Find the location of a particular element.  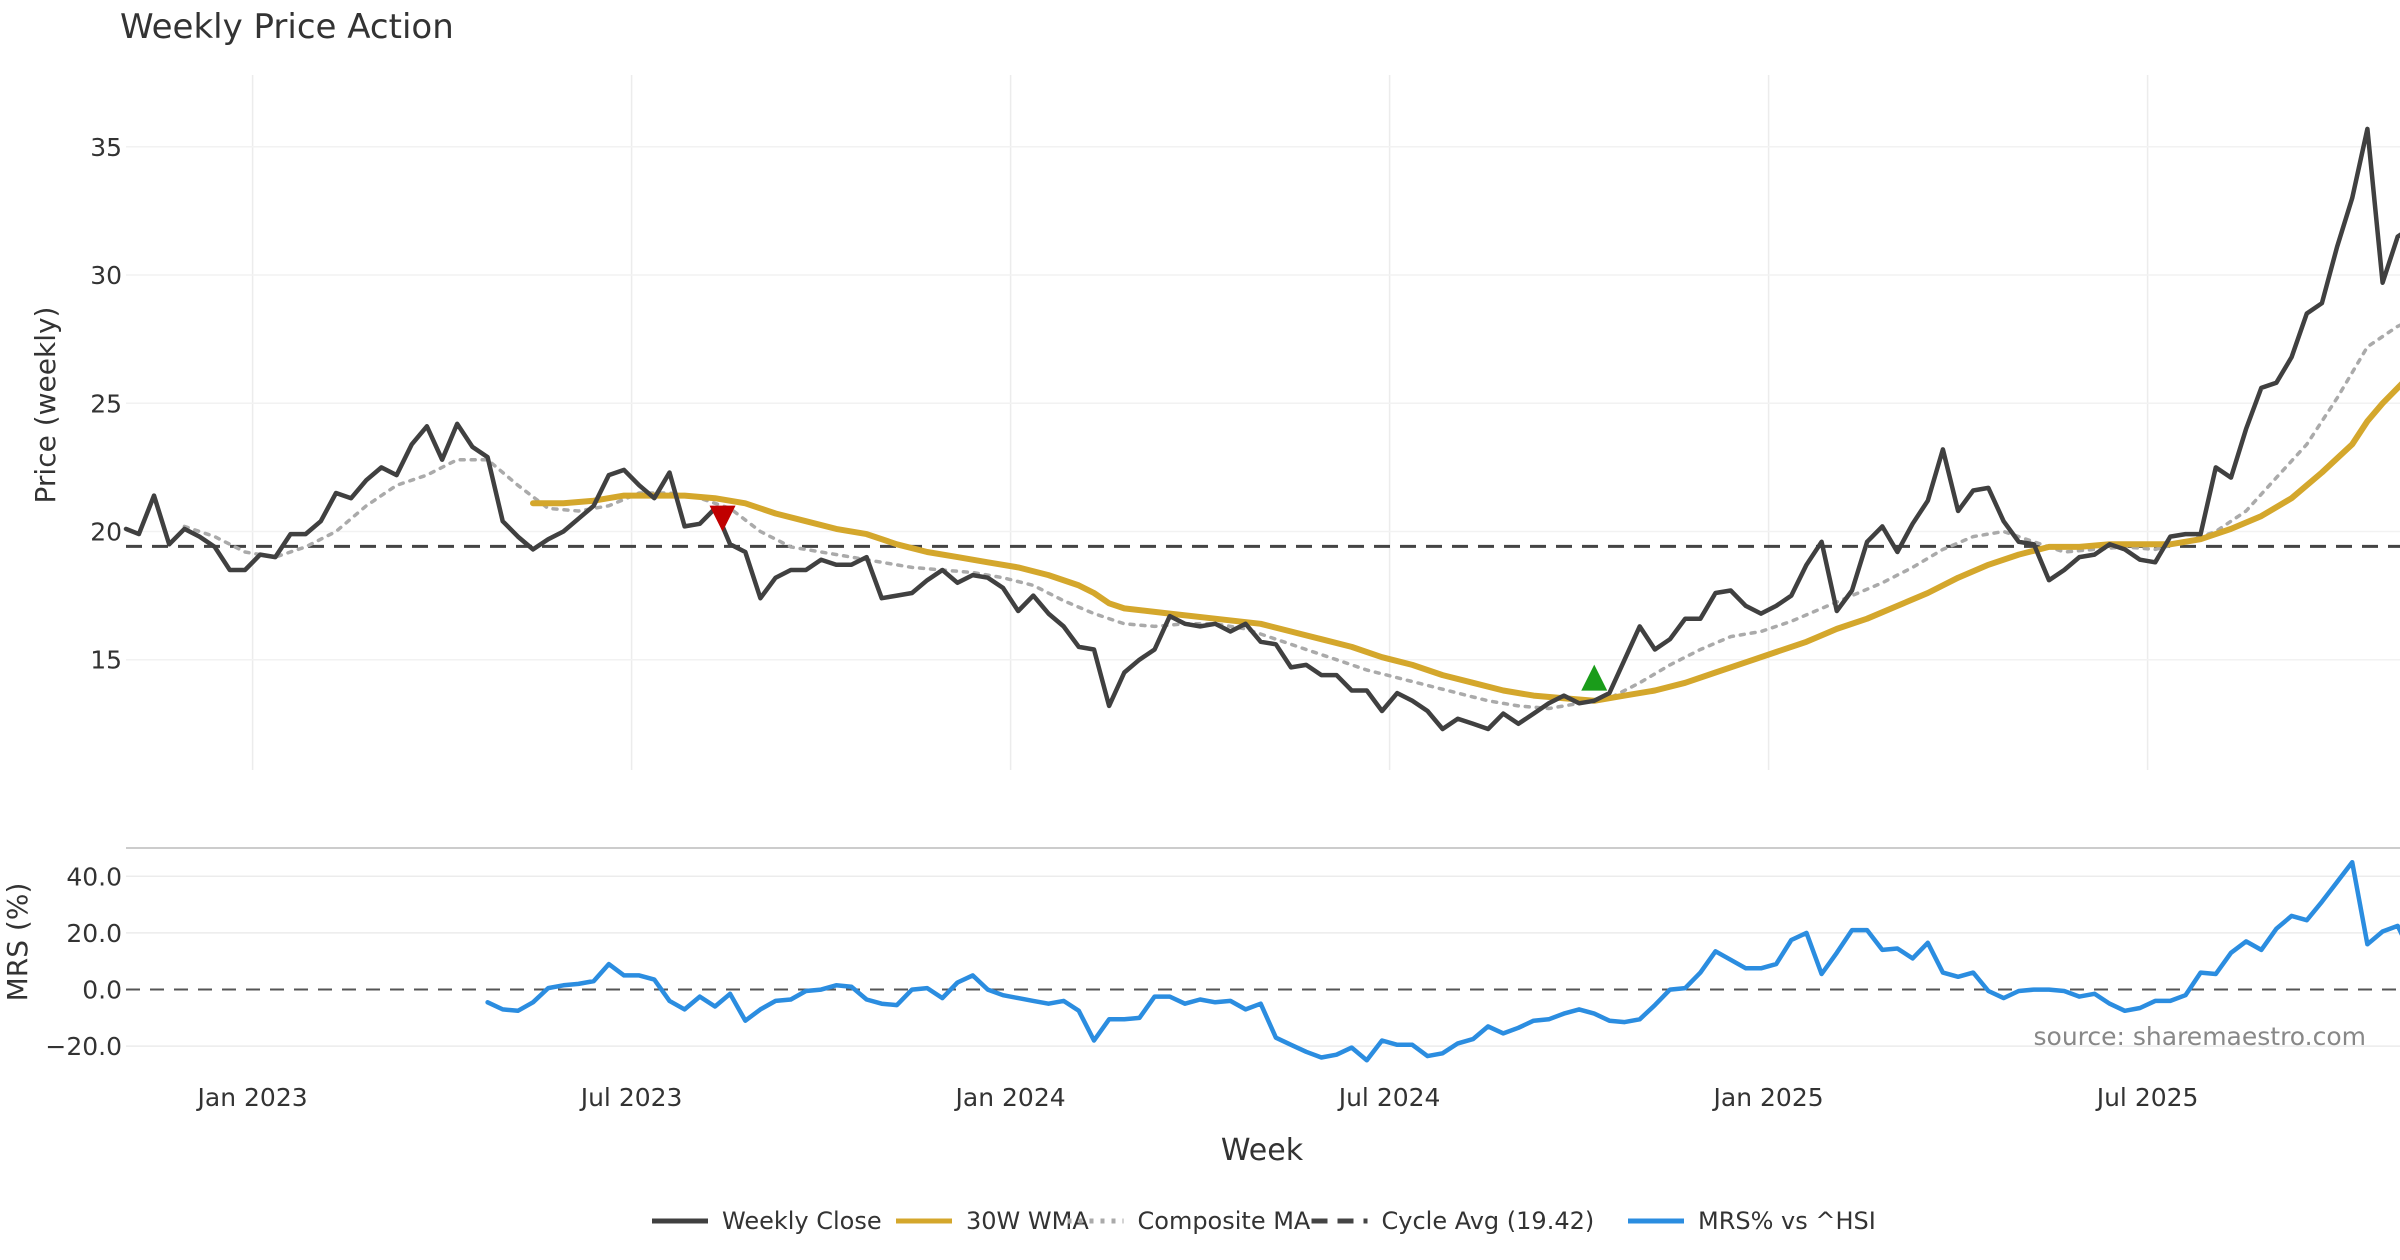

price-y-tick-label: 20 is located at coordinates (106, 531).